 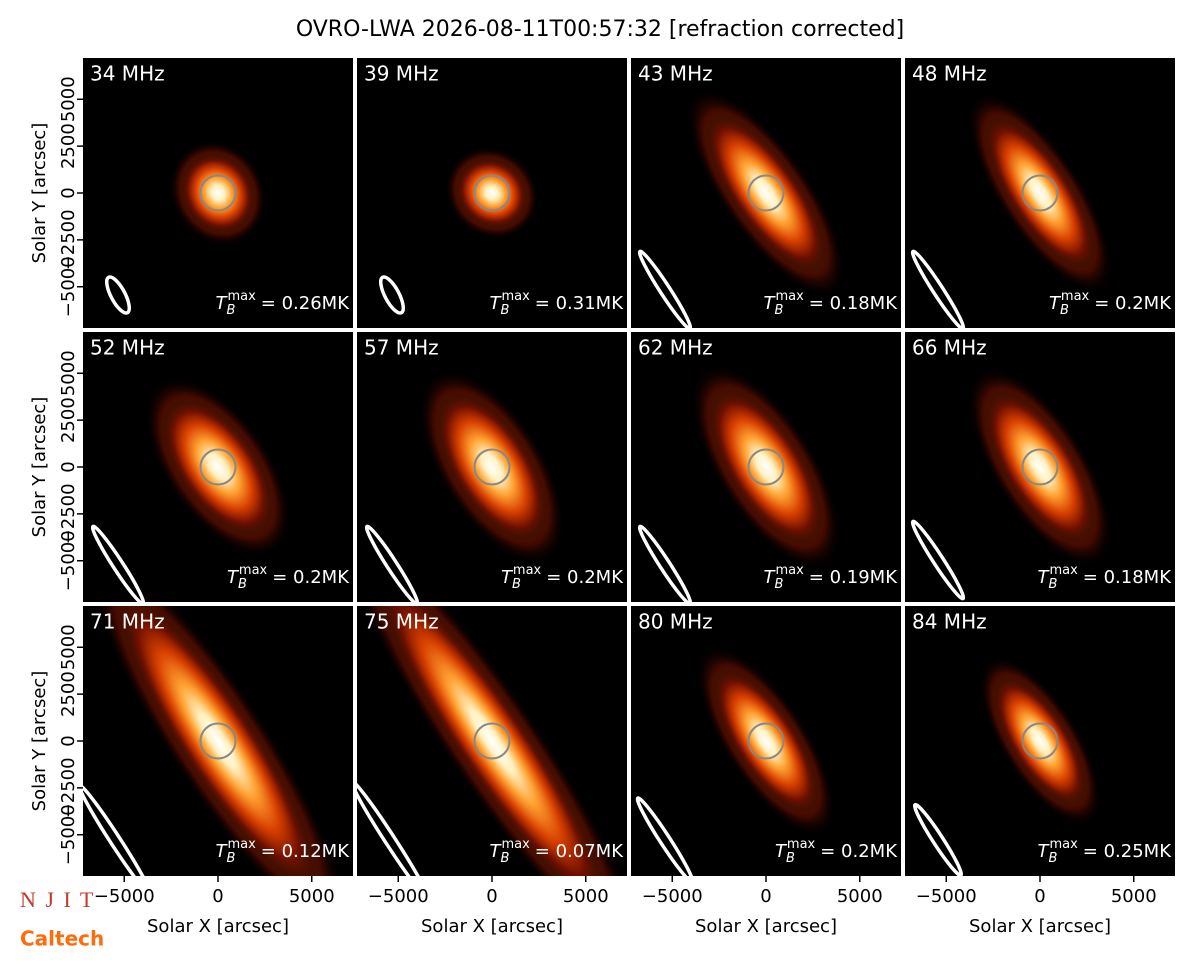 What do you see at coordinates (127, 622) in the screenshot?
I see `panel-label: 71 MHz` at bounding box center [127, 622].